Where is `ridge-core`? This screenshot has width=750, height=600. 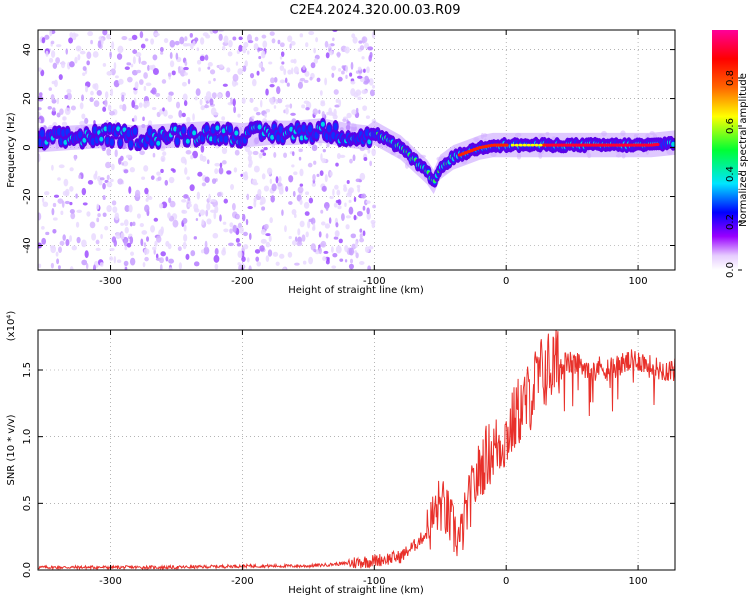
ridge-core is located at coordinates (532, 145).